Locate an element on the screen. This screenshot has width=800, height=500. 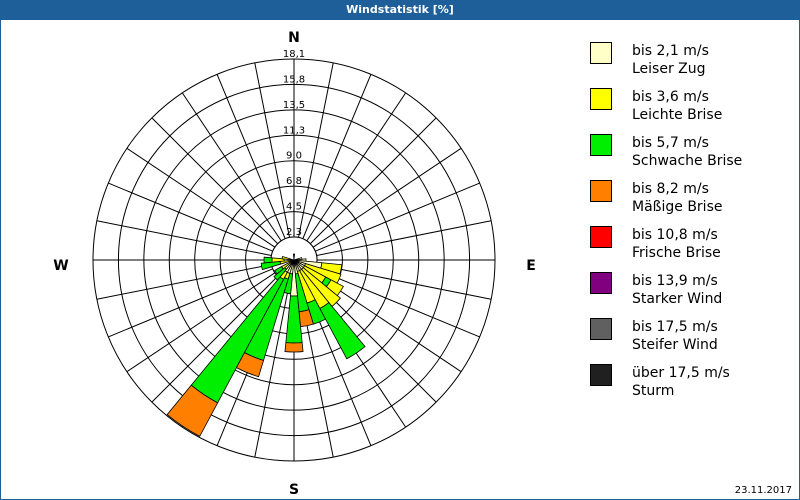
legend-label: über 17,5 m/s Sturm is located at coordinates (681, 382).